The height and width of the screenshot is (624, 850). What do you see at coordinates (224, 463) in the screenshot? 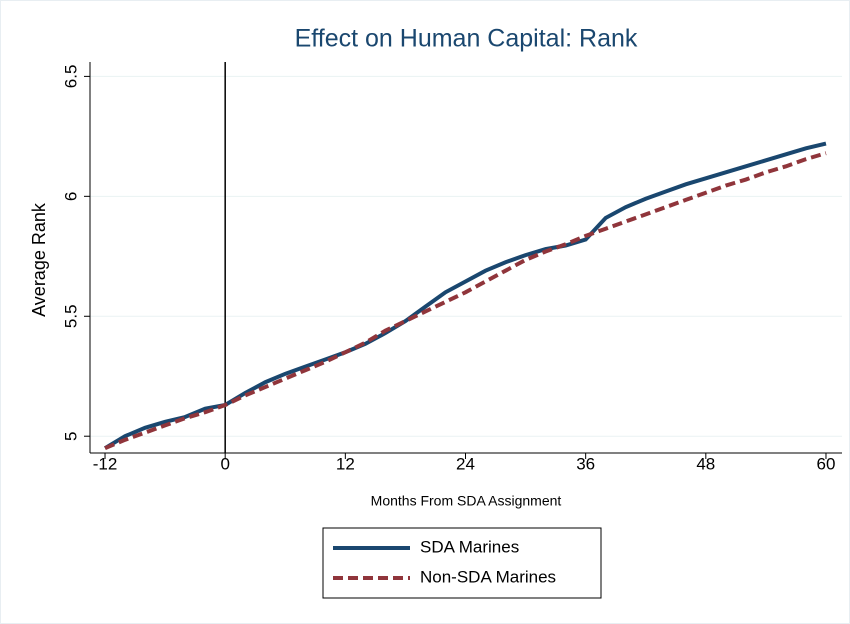
I see `x-tick-label: 0` at bounding box center [224, 463].